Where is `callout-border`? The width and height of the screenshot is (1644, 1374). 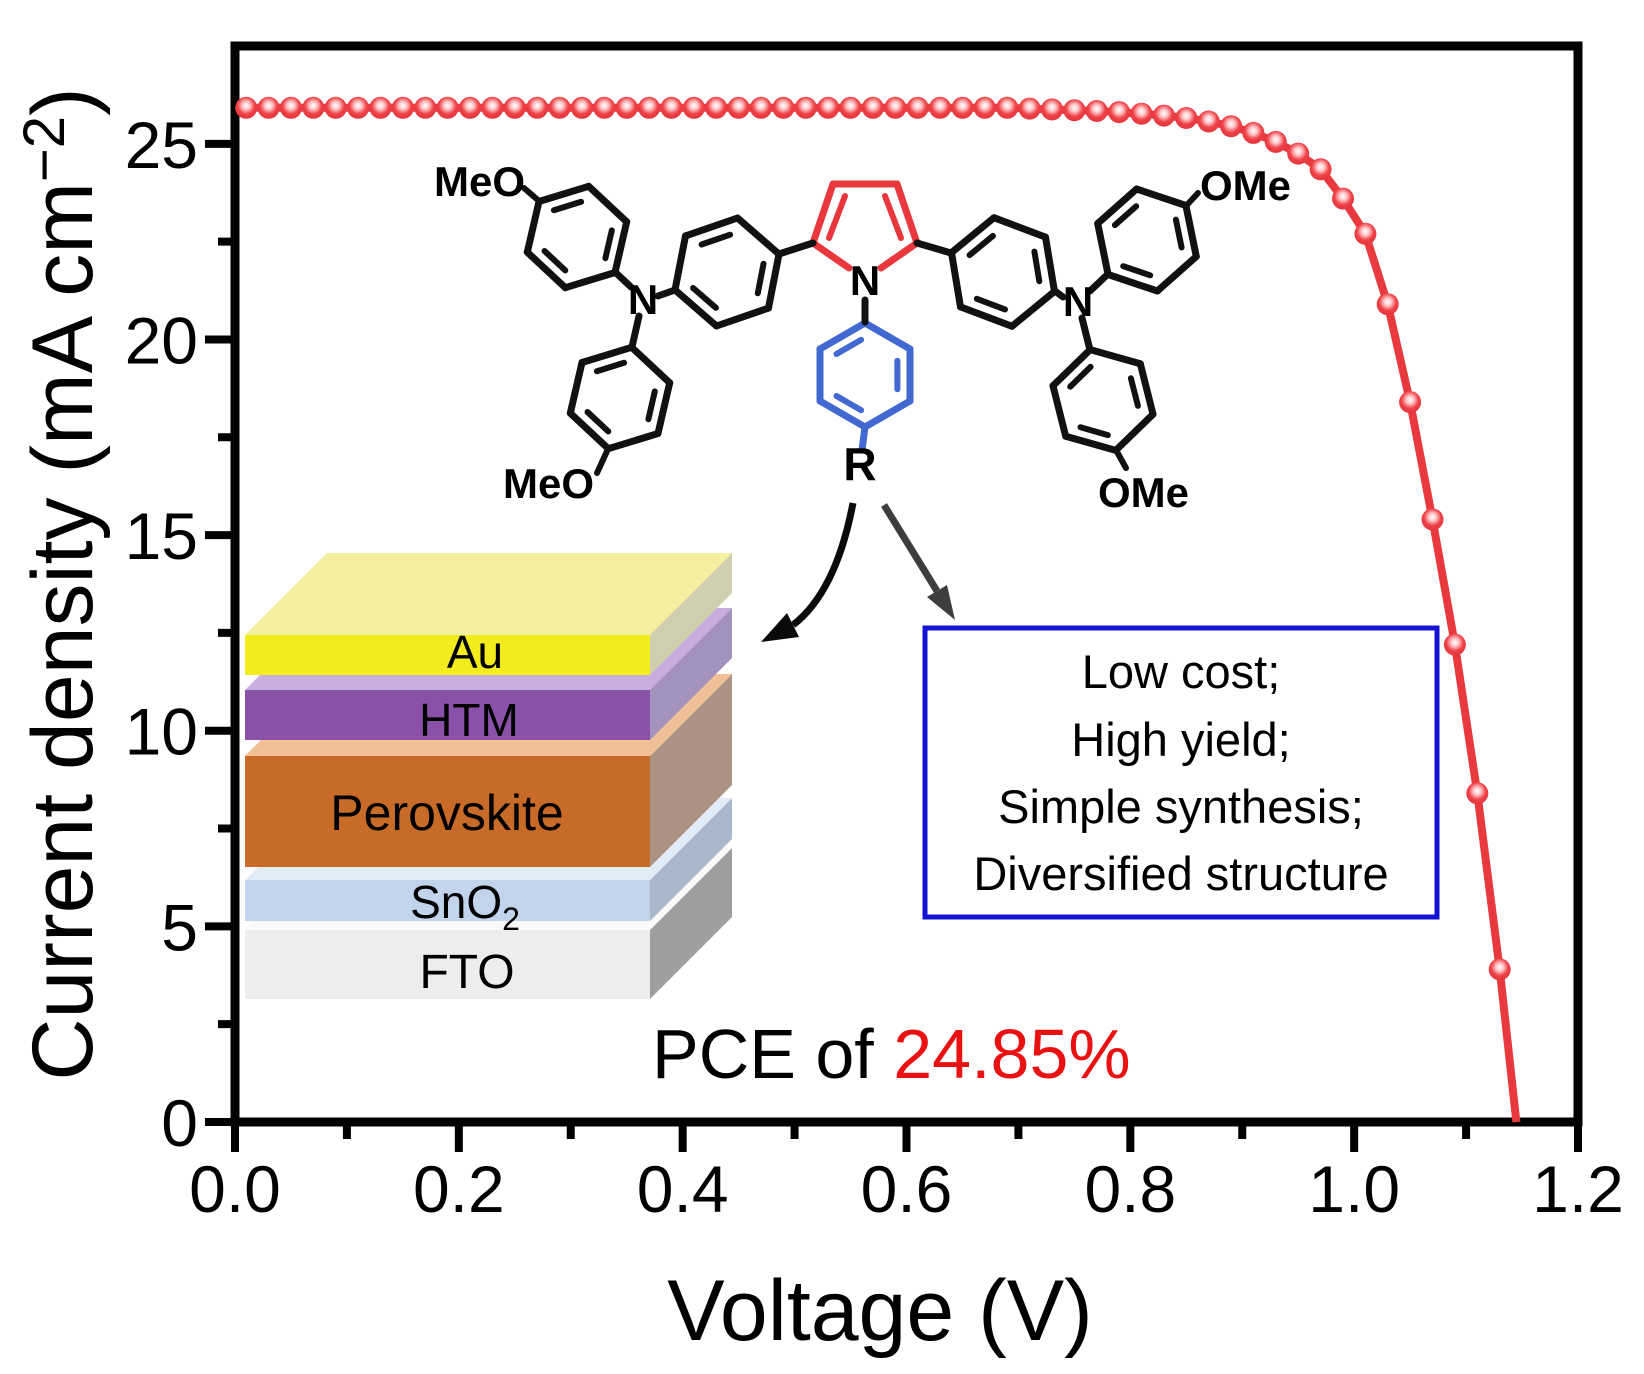
callout-border is located at coordinates (1181, 772).